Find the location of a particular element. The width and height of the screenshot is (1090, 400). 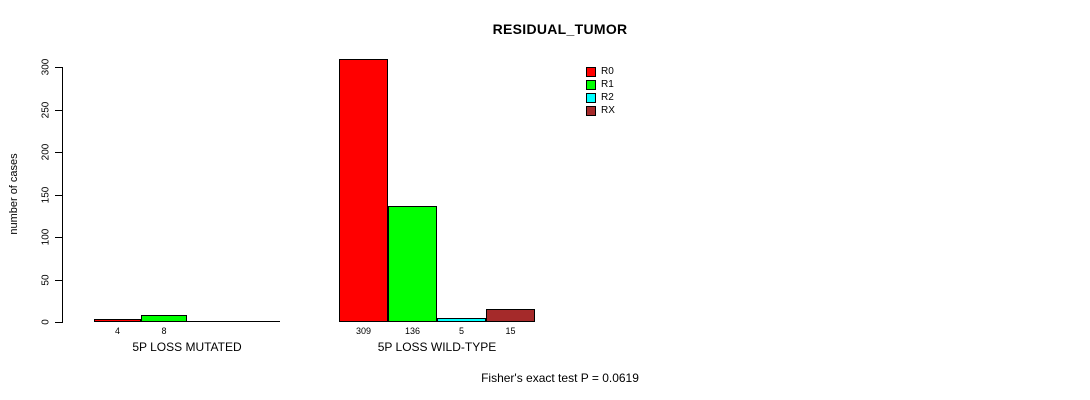

y-tick-label: 300 is located at coordinates (46, 67).